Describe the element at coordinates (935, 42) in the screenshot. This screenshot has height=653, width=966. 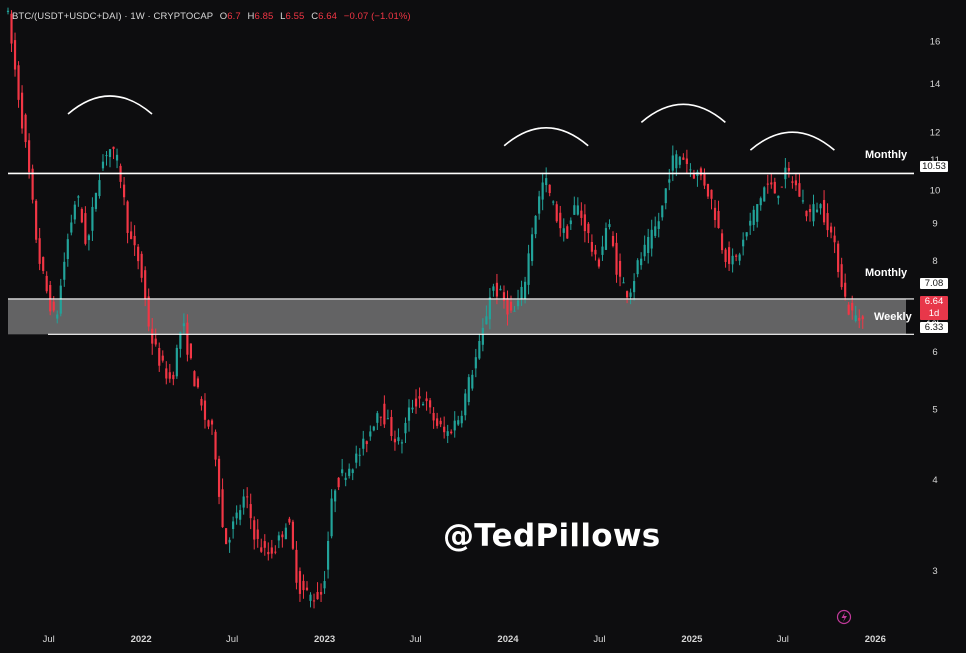
I see `y-tick-label: 16` at that location.